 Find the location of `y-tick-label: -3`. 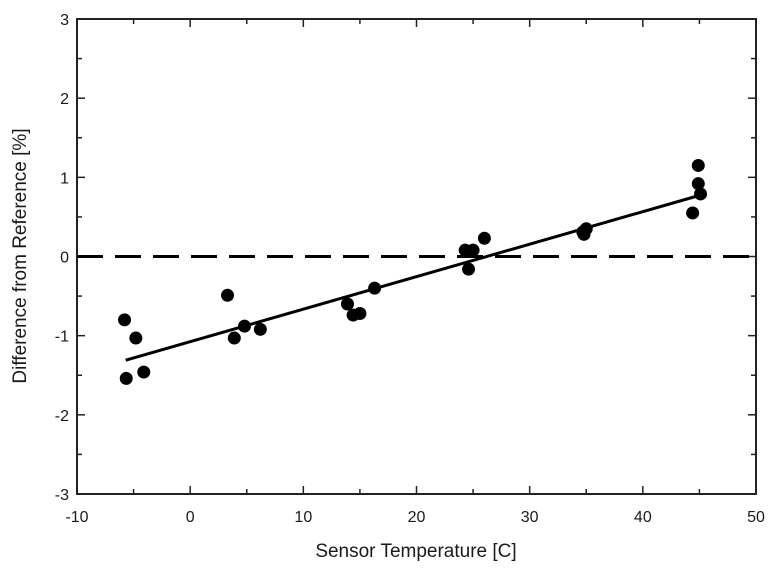

y-tick-label: -3 is located at coordinates (62, 495).